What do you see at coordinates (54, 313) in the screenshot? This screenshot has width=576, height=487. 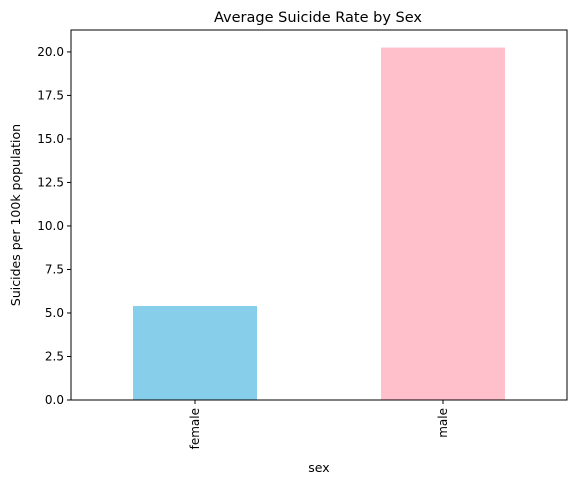 I see `y-tick-label: 5.0` at bounding box center [54, 313].